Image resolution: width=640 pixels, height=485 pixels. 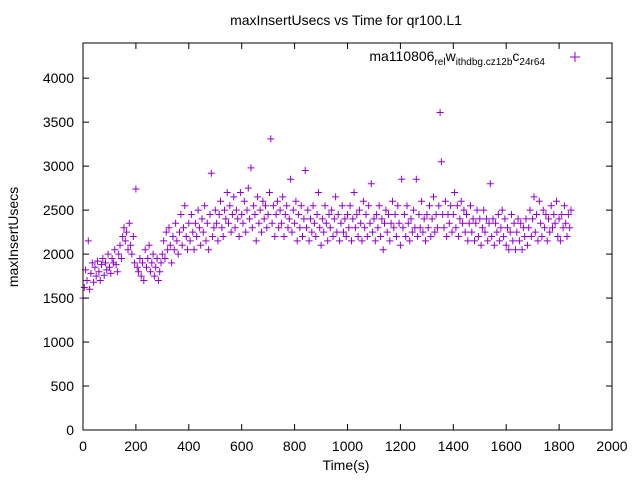 What do you see at coordinates (439, 62) in the screenshot?
I see `legend-sub-1: rel` at bounding box center [439, 62].